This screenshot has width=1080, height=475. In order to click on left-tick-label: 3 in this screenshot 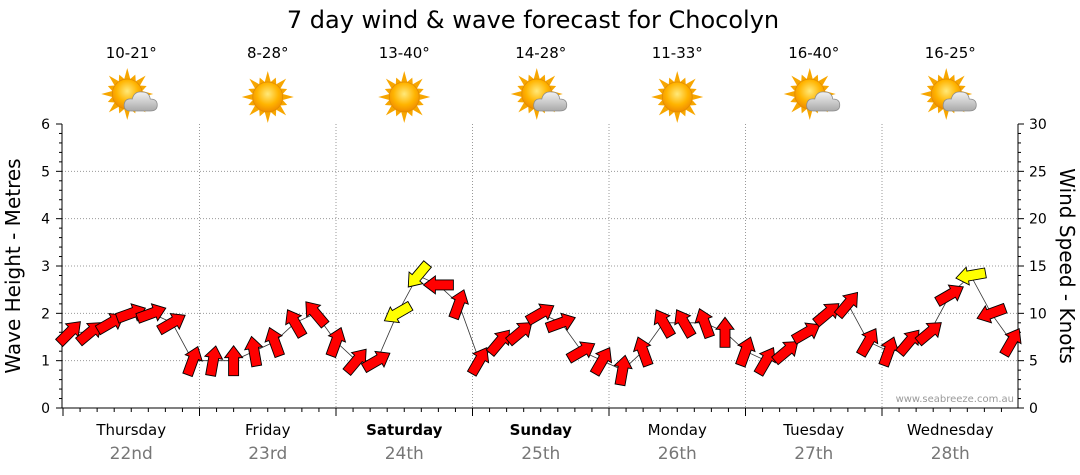, I will do `click(45, 267)`.